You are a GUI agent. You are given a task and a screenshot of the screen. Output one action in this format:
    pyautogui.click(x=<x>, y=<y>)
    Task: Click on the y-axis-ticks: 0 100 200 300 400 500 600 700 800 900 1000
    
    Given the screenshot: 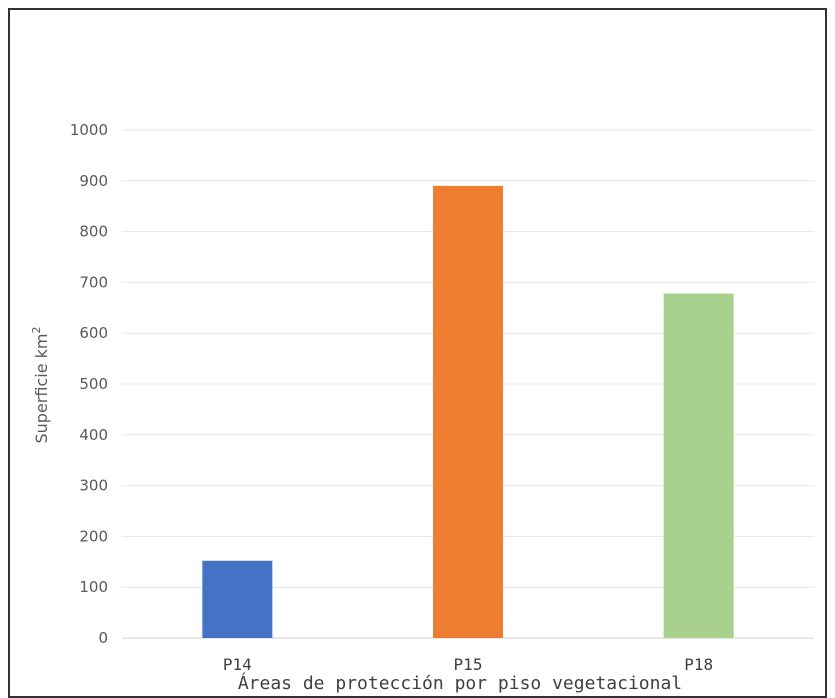 What is the action you would take?
    pyautogui.click(x=89, y=384)
    